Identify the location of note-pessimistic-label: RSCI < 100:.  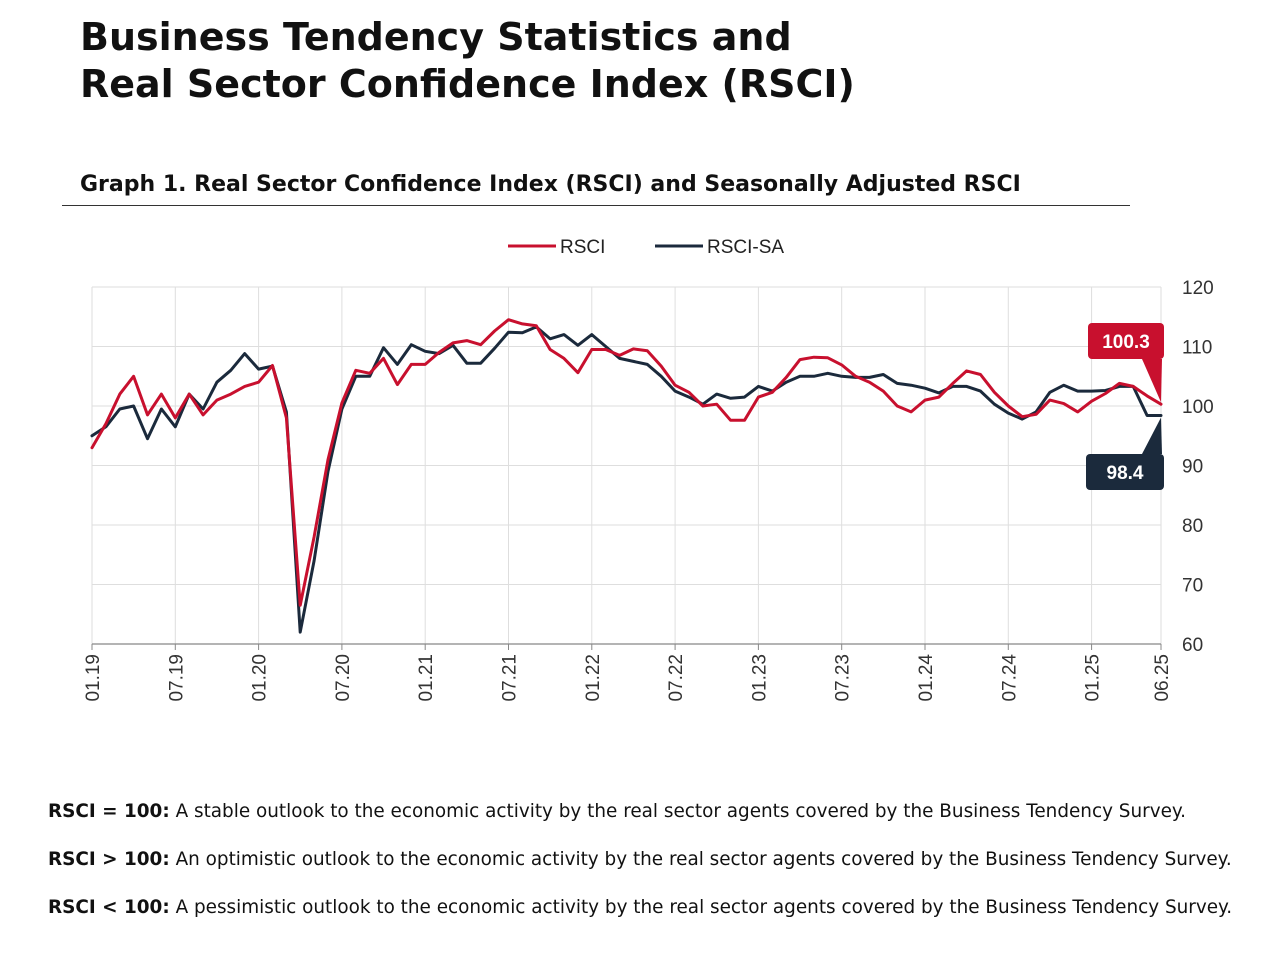
(109, 907).